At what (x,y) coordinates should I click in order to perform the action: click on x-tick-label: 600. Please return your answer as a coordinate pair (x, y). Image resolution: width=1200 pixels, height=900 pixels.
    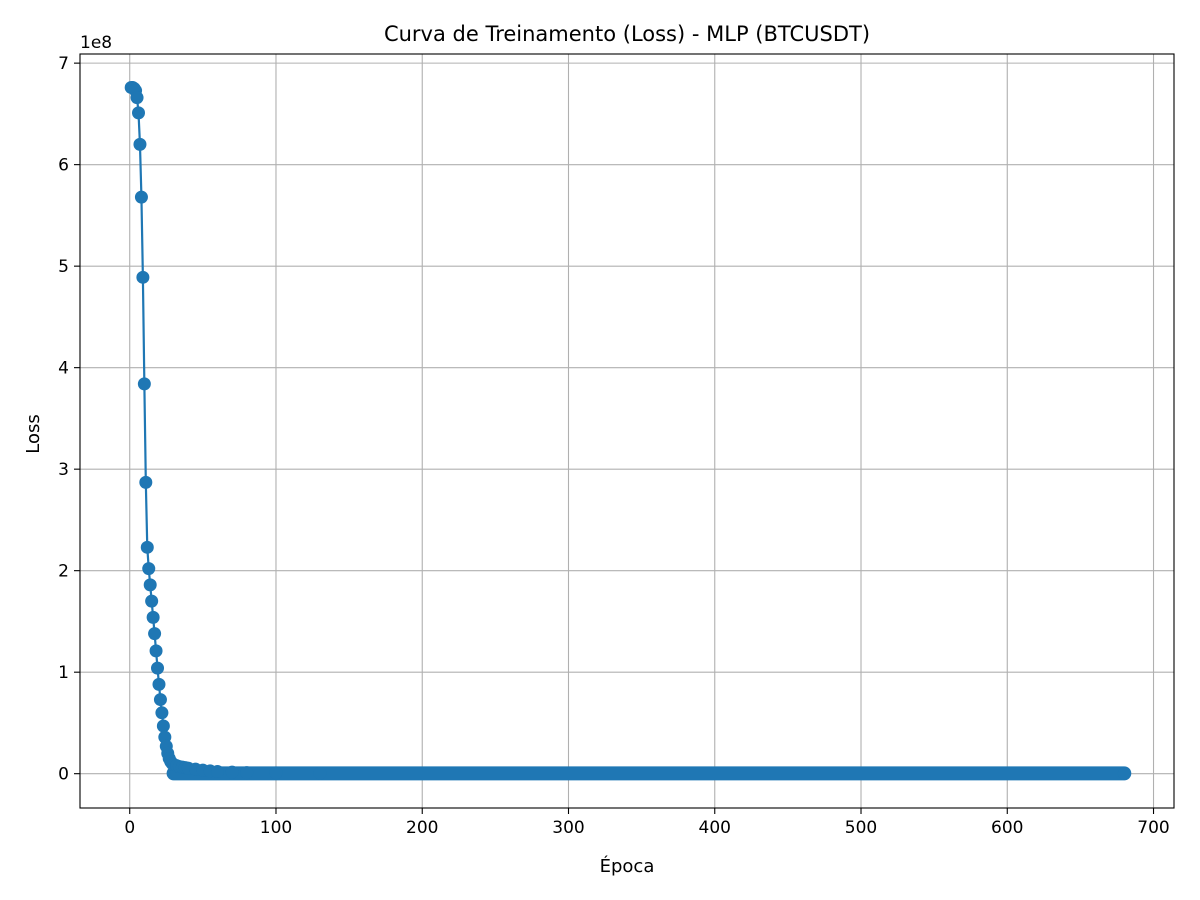
    Looking at the image, I should click on (1007, 828).